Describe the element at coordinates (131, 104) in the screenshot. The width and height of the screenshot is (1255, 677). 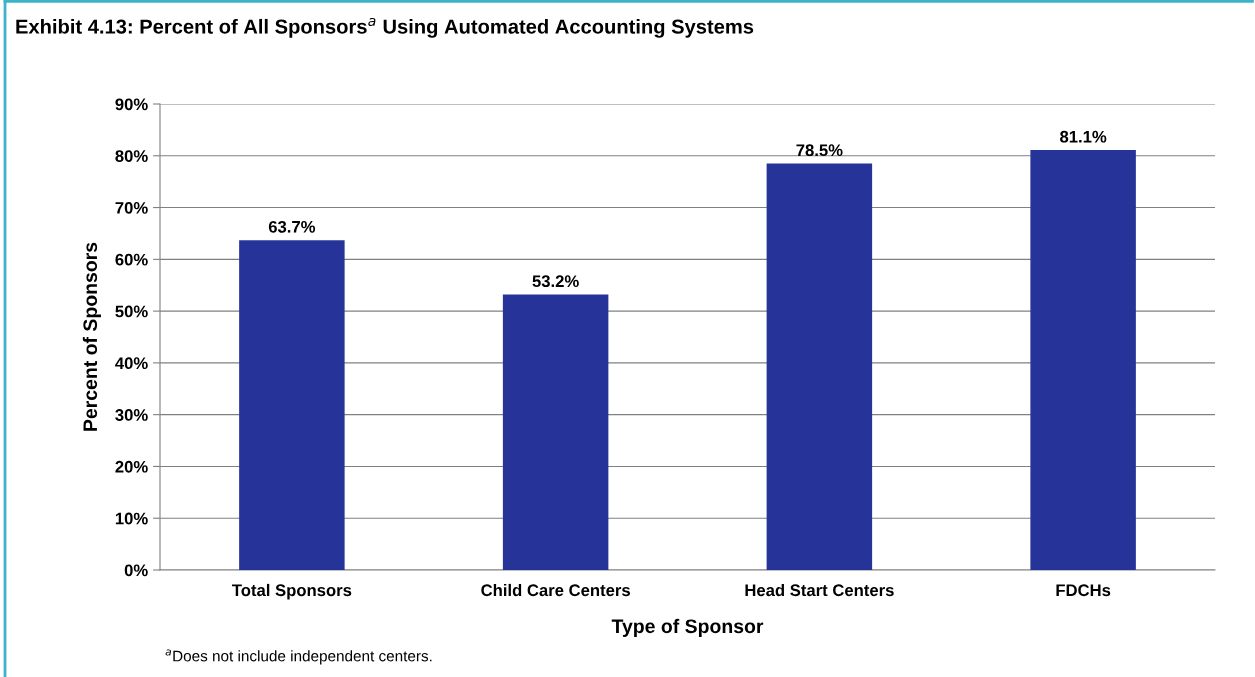
I see `y-tick-label: 90%` at that location.